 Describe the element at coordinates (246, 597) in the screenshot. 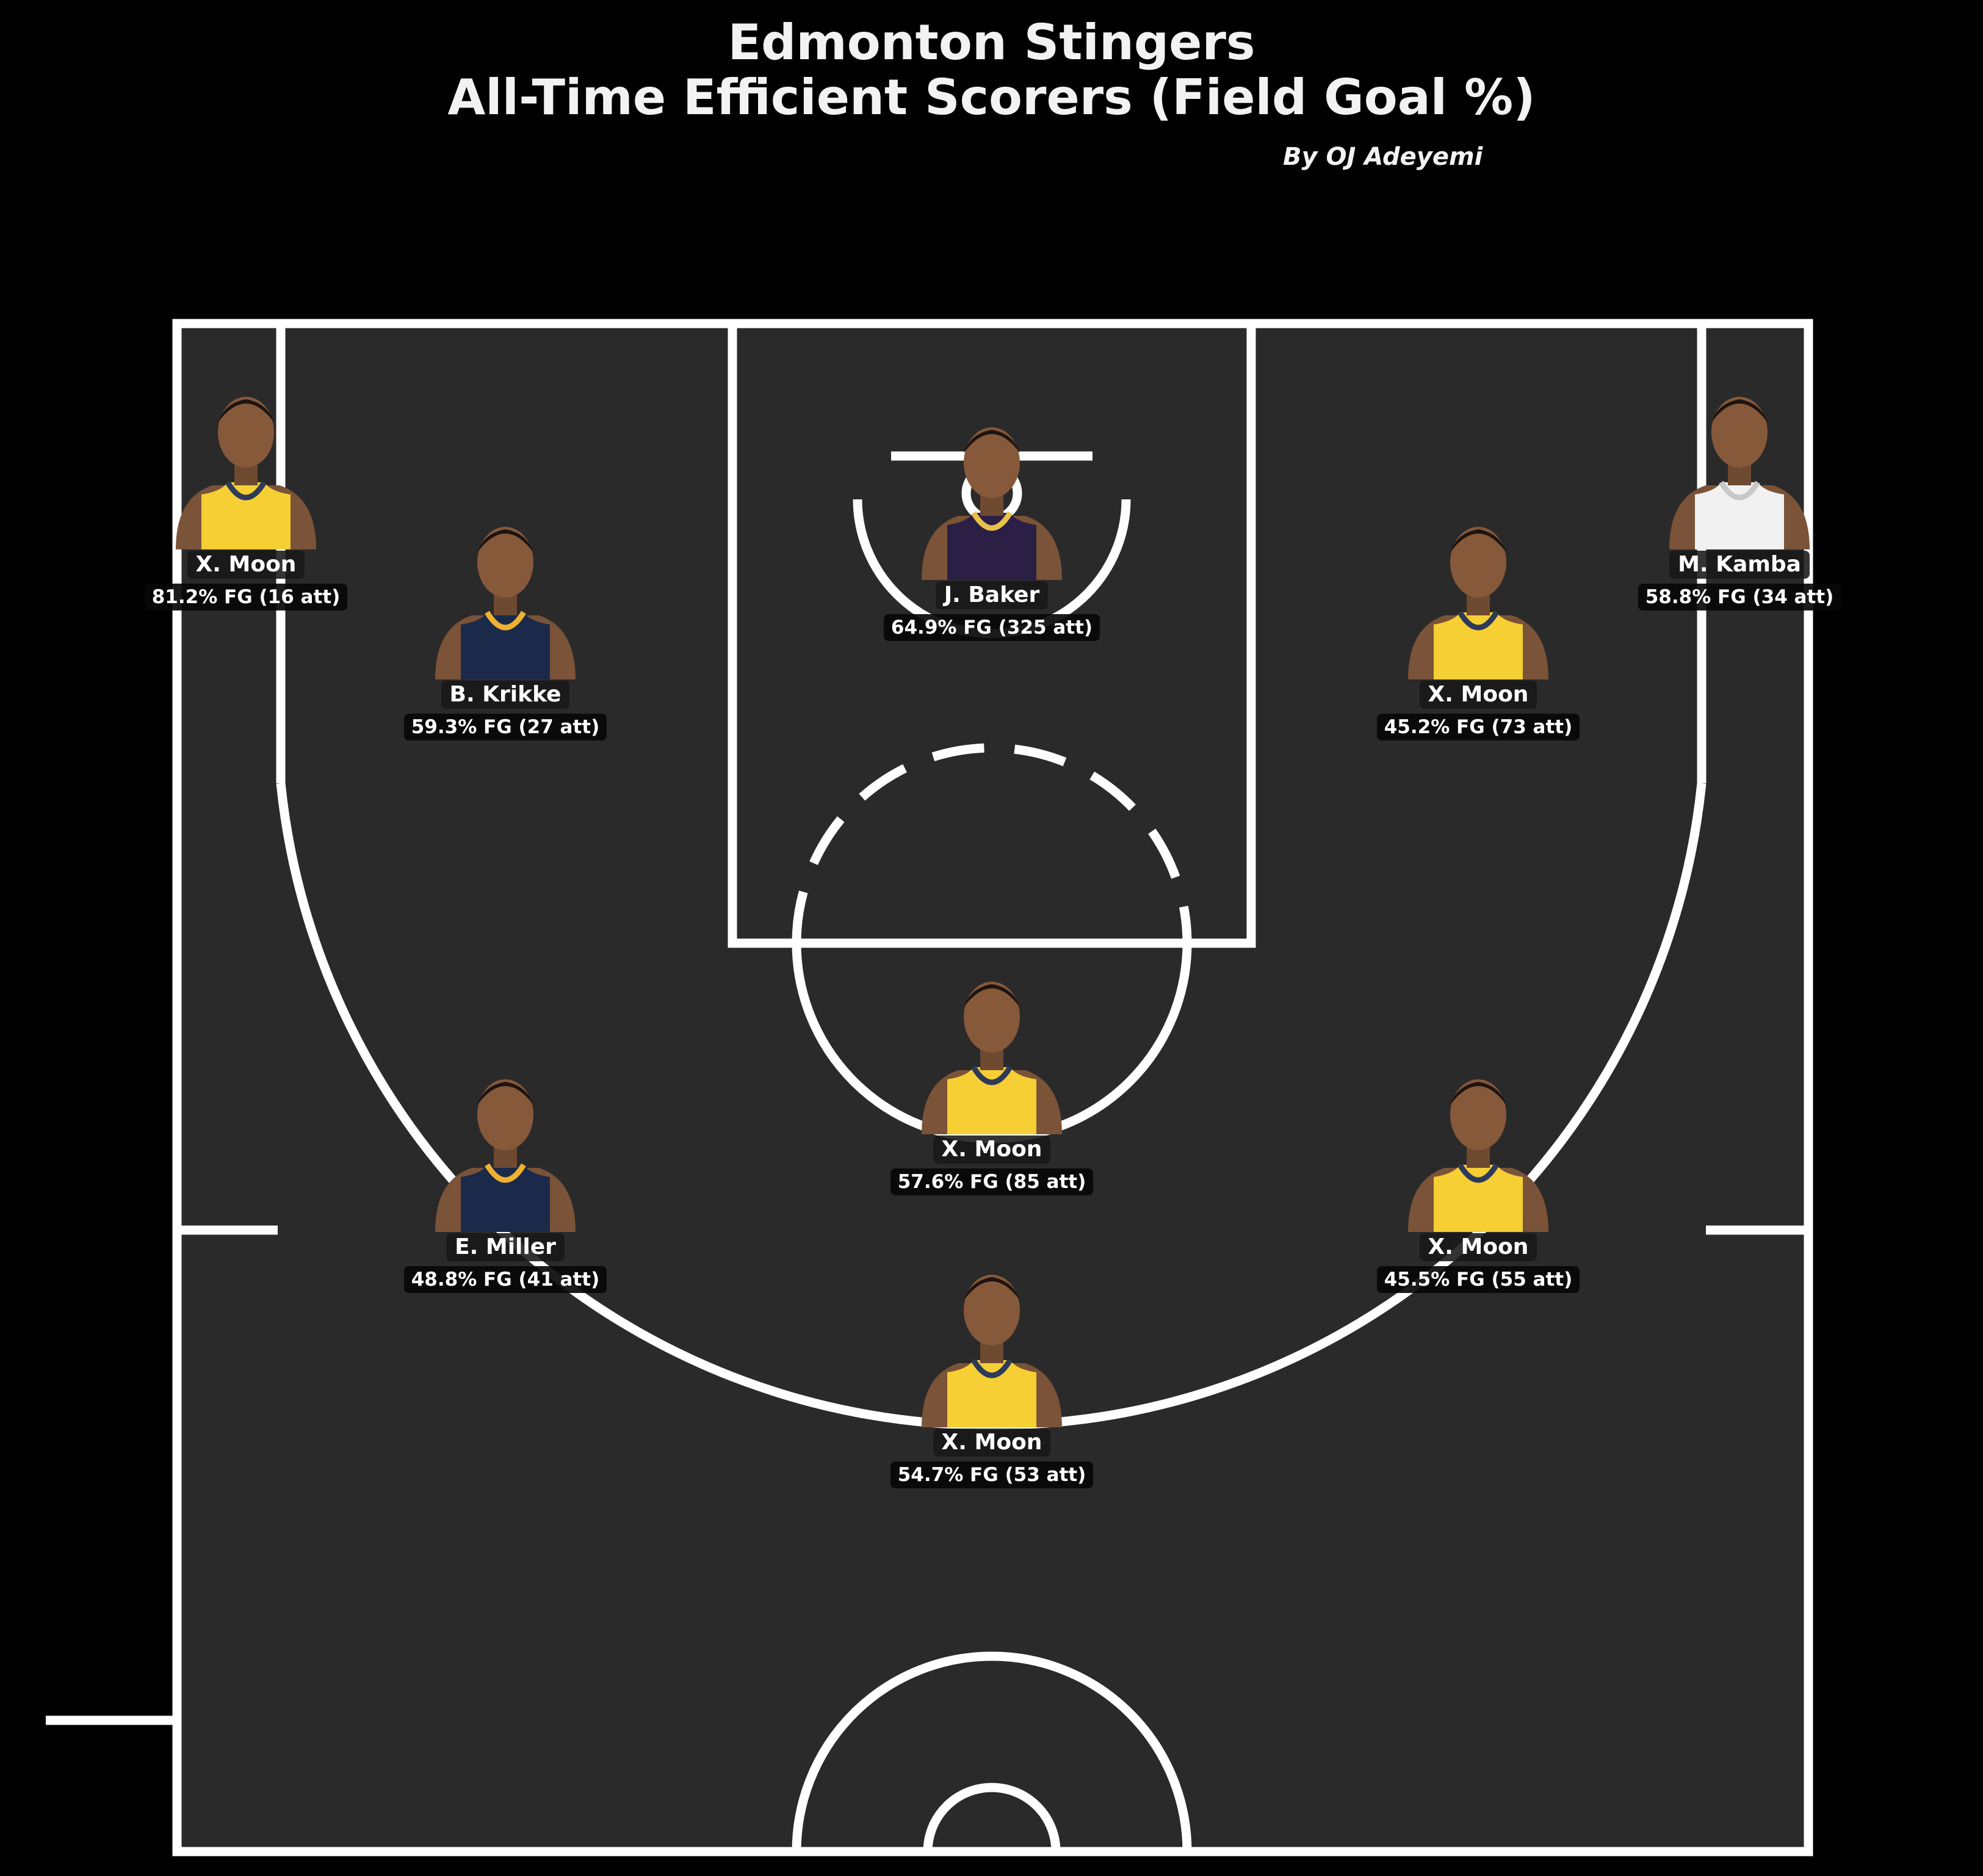

I see `player-fg-stat-label: 81.2% FG (16 att)` at that location.